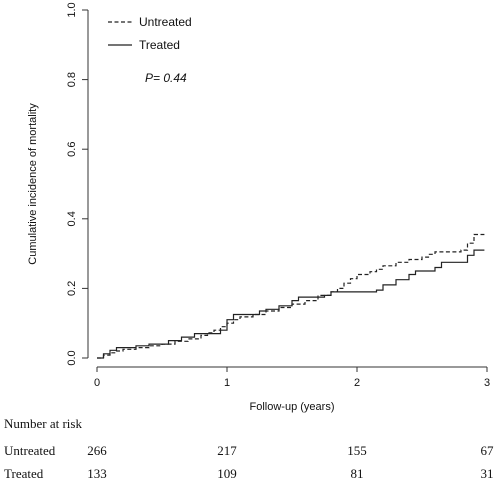  I want to click on y-tick-label: 0.8, so click(72, 79).